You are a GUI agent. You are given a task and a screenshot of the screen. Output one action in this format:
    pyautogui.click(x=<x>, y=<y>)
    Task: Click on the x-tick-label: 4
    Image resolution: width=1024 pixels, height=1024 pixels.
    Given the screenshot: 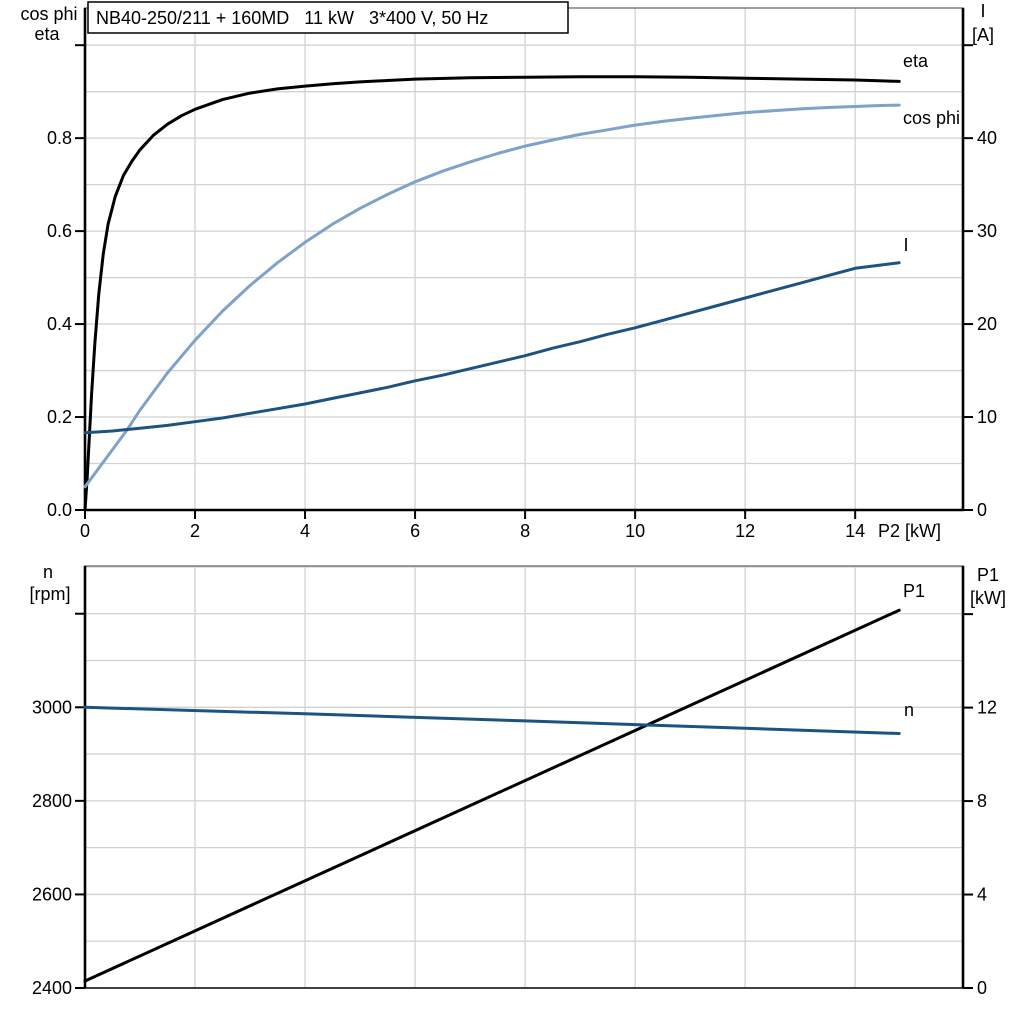 What is the action you would take?
    pyautogui.click(x=305, y=531)
    